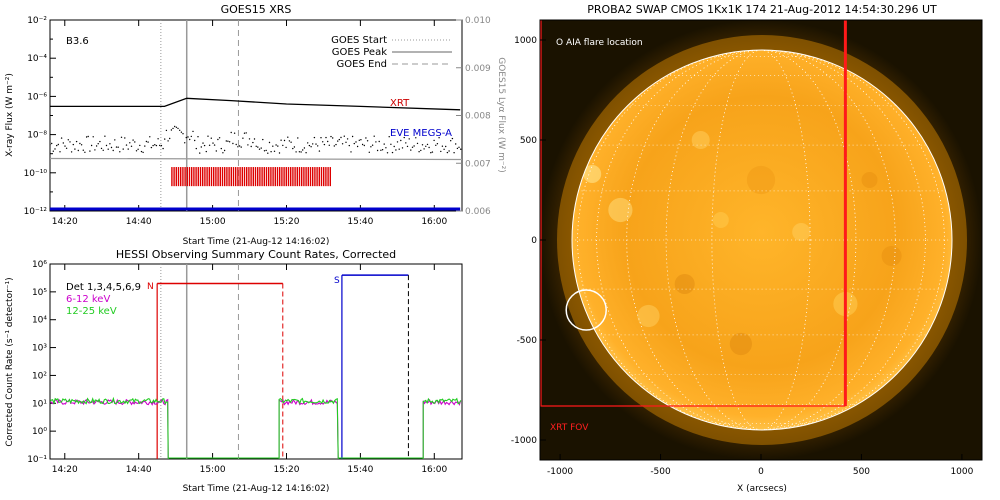  I want to click on goes-y2-tick-label: 0.007, so click(478, 164).